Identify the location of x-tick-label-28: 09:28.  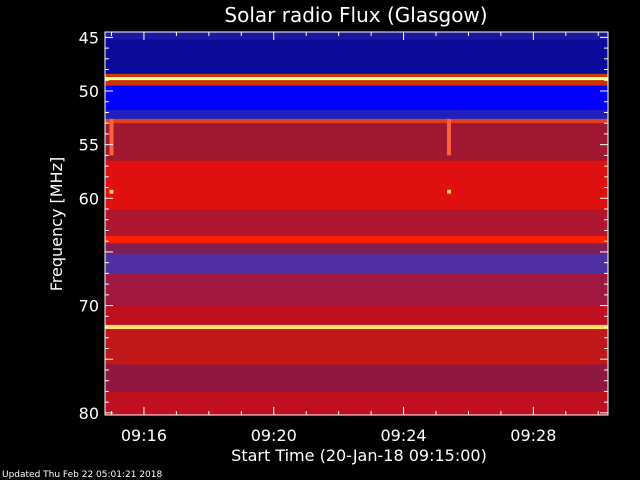
(533, 435).